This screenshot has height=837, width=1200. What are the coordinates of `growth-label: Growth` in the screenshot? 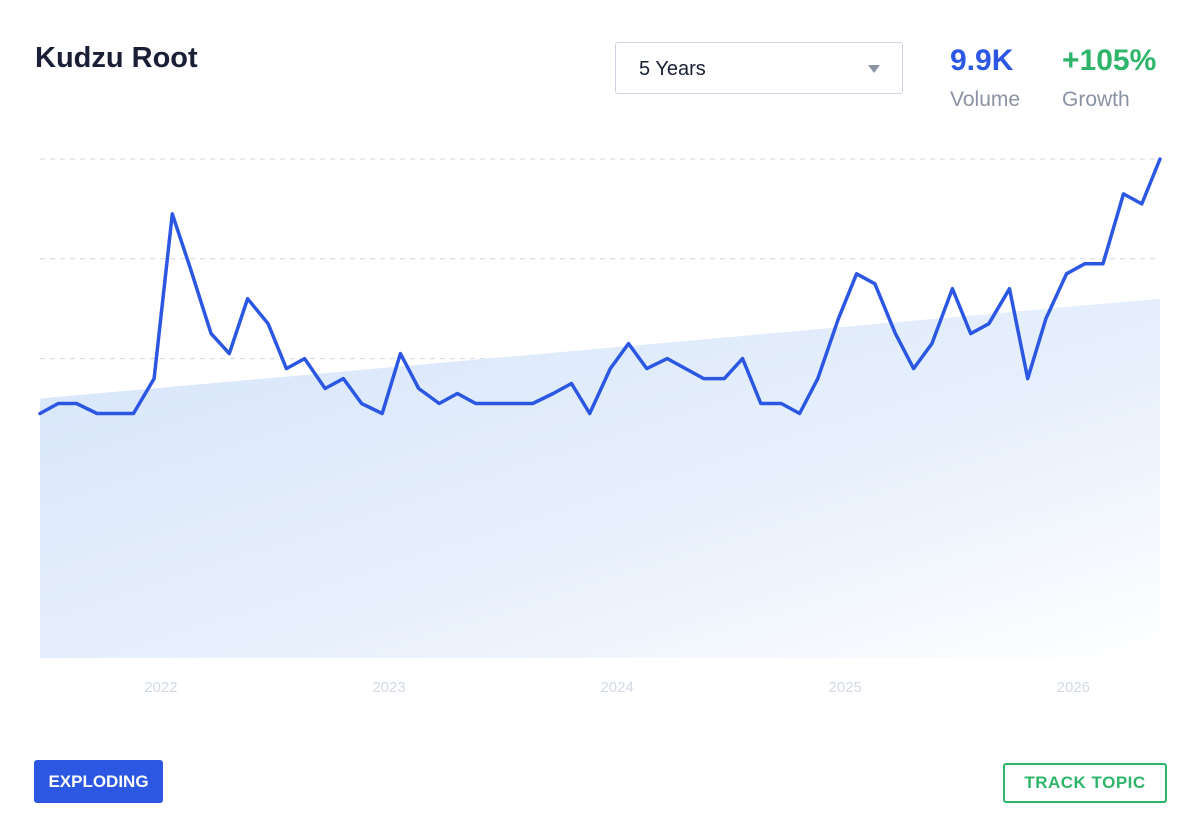 It's located at (1096, 99).